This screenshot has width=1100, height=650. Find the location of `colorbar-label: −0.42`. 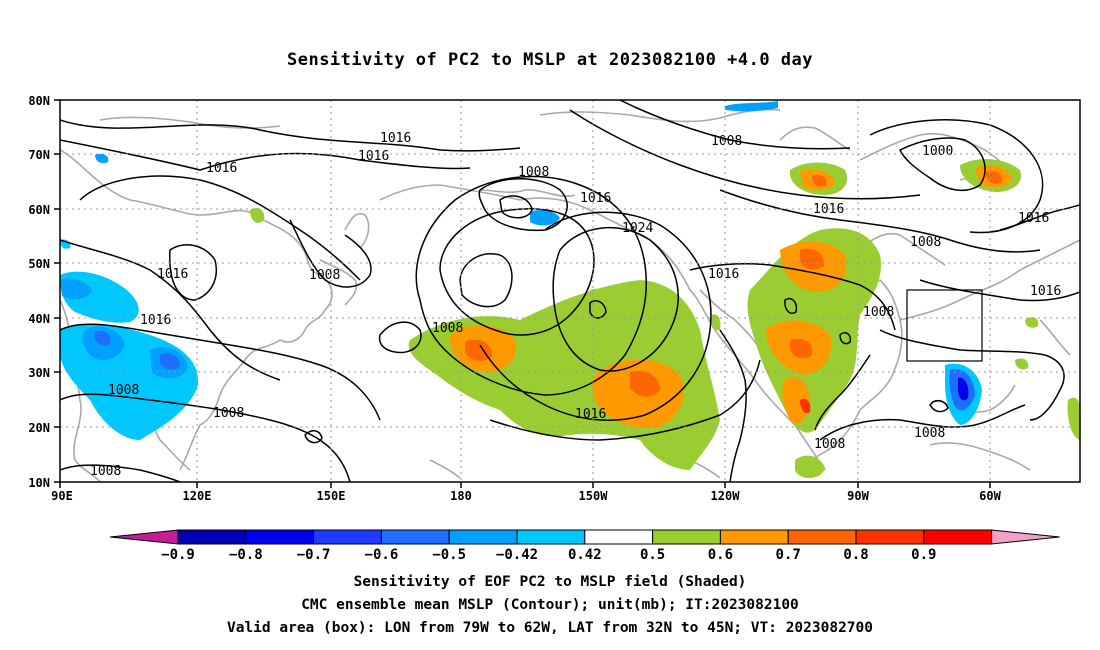

colorbar-label: −0.42 is located at coordinates (517, 555).